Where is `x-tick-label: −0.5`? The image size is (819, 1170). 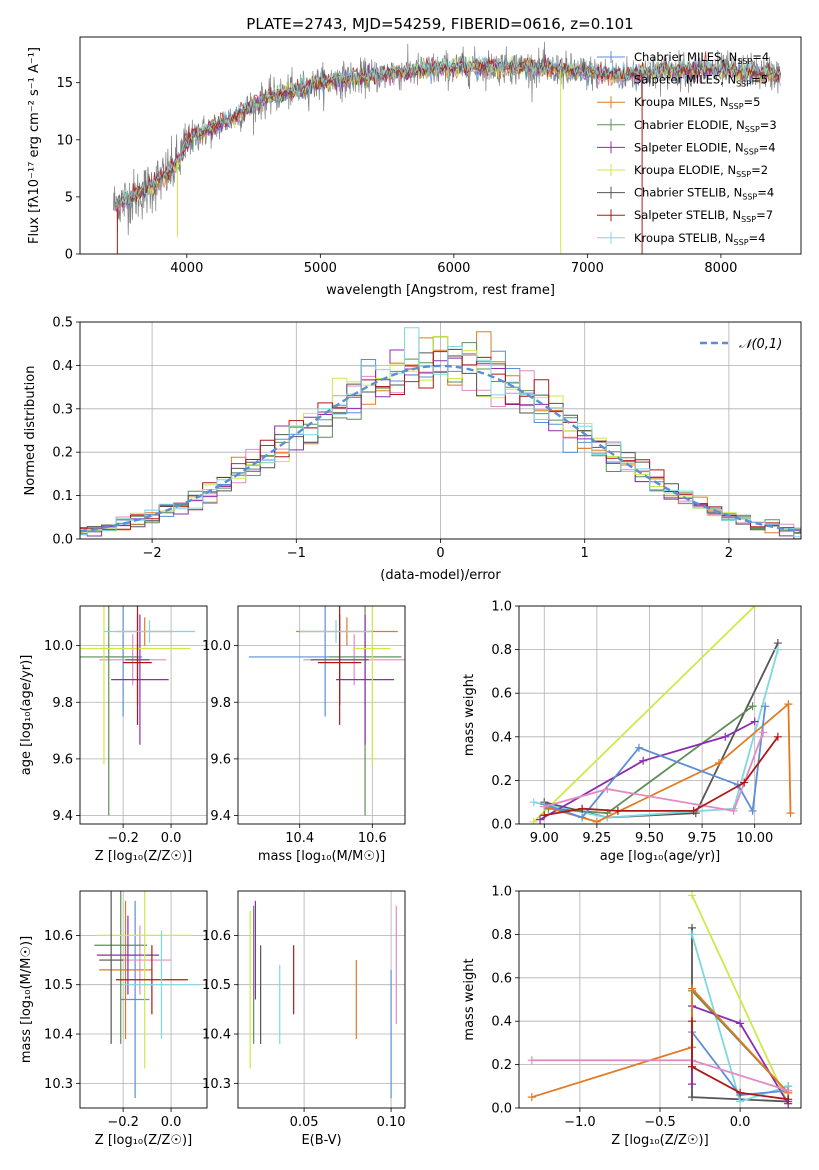
x-tick-label: −0.5 is located at coordinates (660, 1122).